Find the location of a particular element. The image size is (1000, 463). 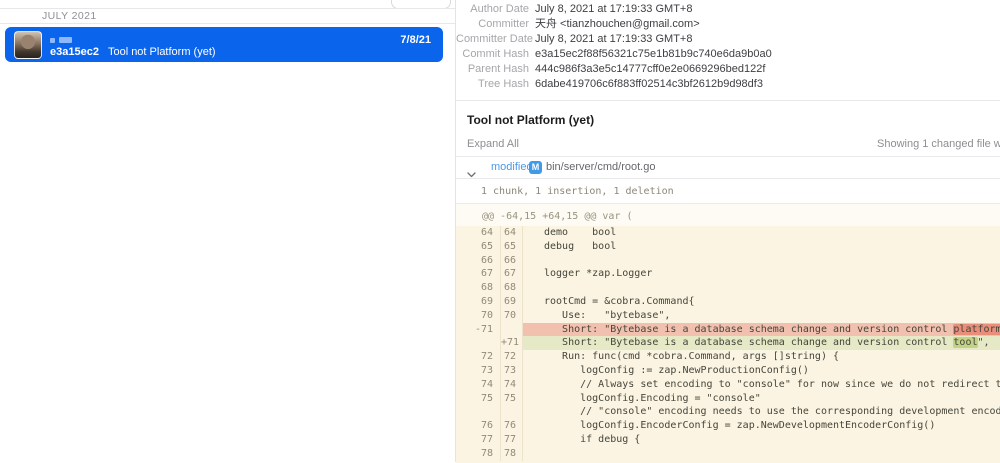

diff-row: 78 78 is located at coordinates (728, 453).